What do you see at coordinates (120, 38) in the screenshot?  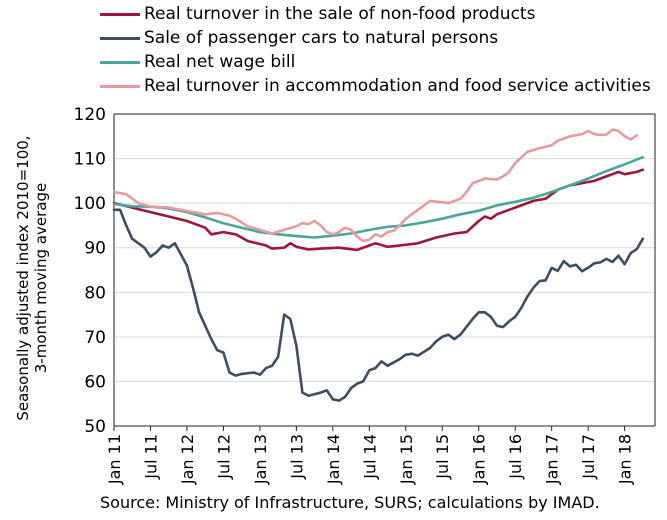 I see `legend-swatch-passenger-cars` at bounding box center [120, 38].